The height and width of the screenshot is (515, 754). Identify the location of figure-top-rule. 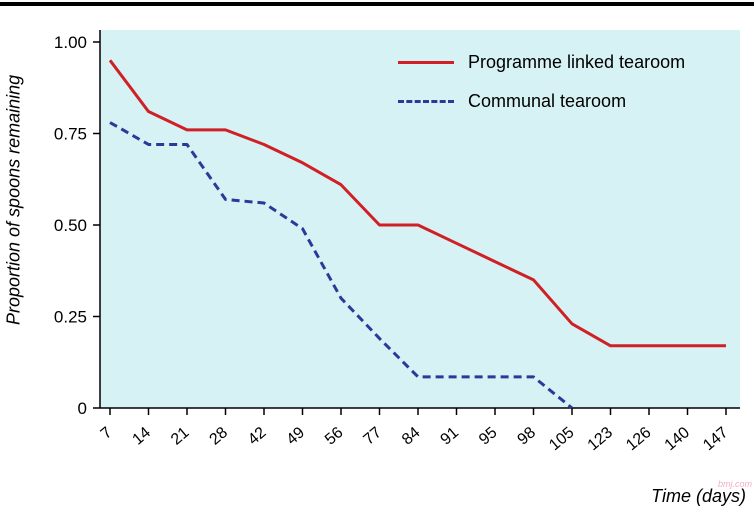
(377, 4).